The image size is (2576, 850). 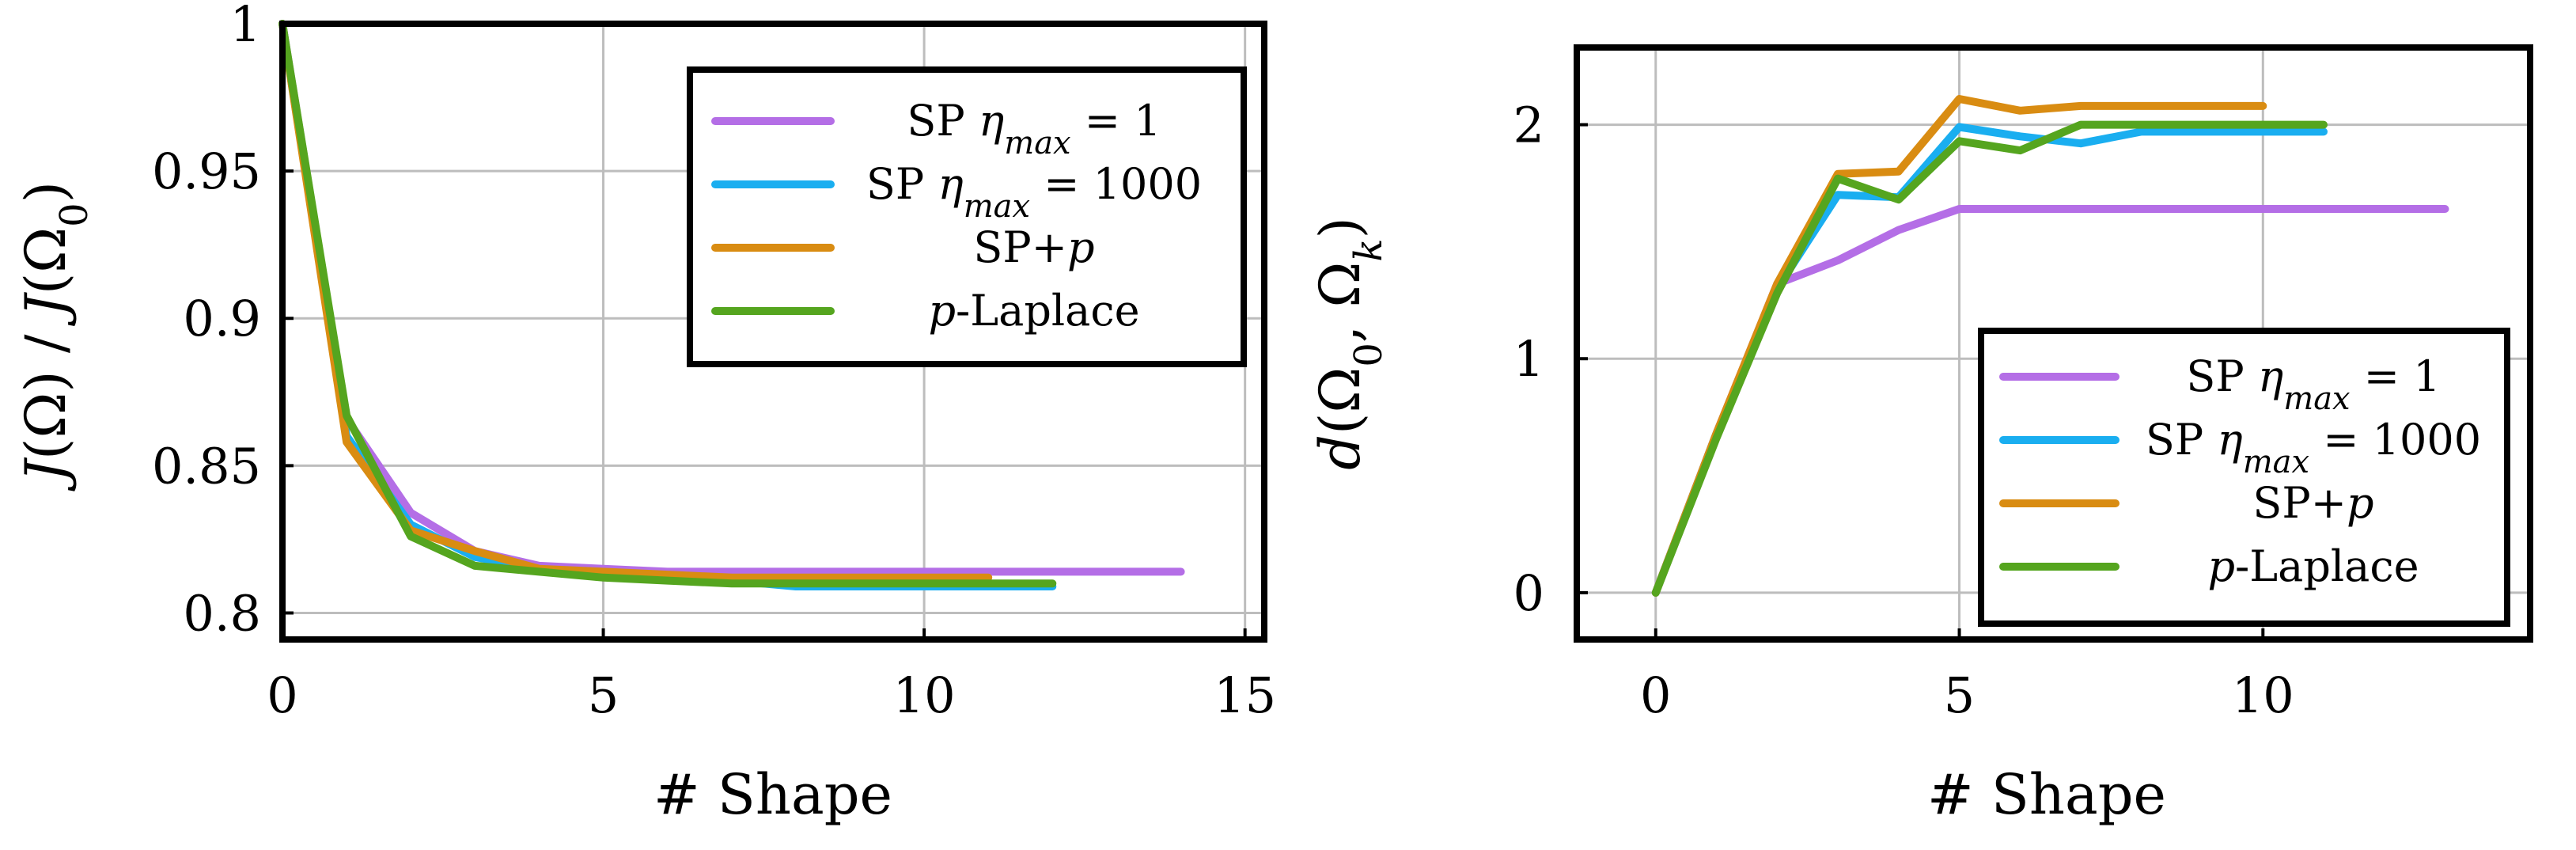 I want to click on series-line-p-laplace, so click(x=1989, y=358).